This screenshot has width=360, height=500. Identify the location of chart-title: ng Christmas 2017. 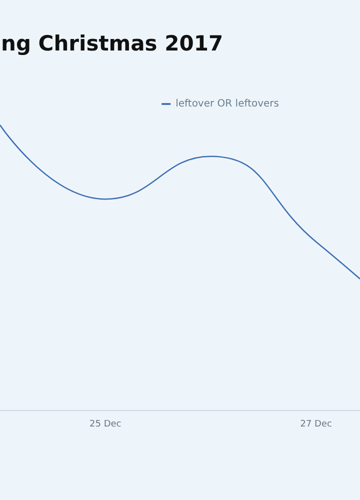
(112, 44).